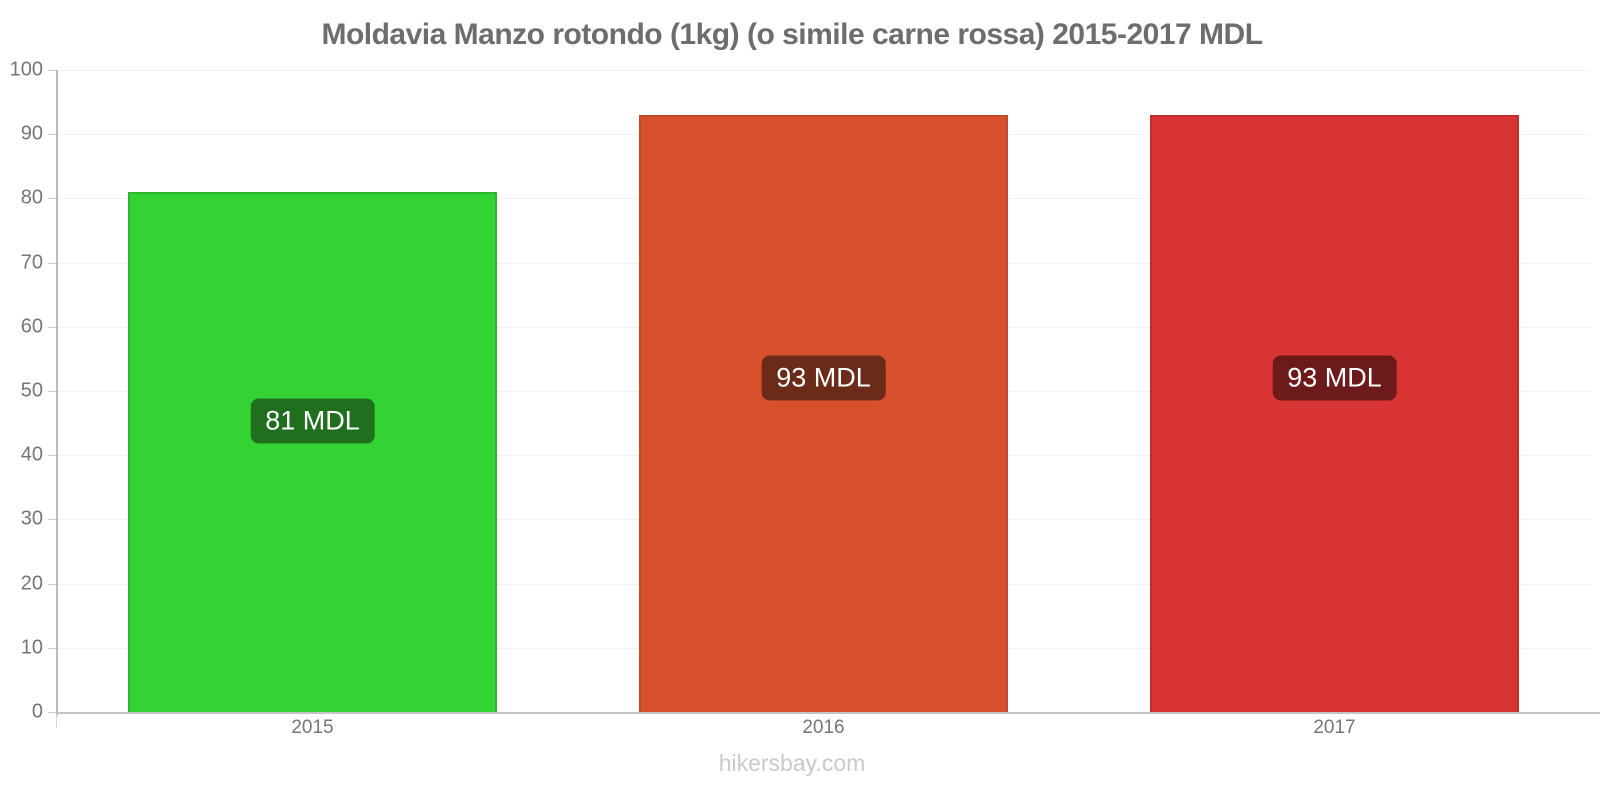 This screenshot has height=800, width=1600. Describe the element at coordinates (823, 378) in the screenshot. I see `bar-value-label-2016: 93 MDL` at that location.